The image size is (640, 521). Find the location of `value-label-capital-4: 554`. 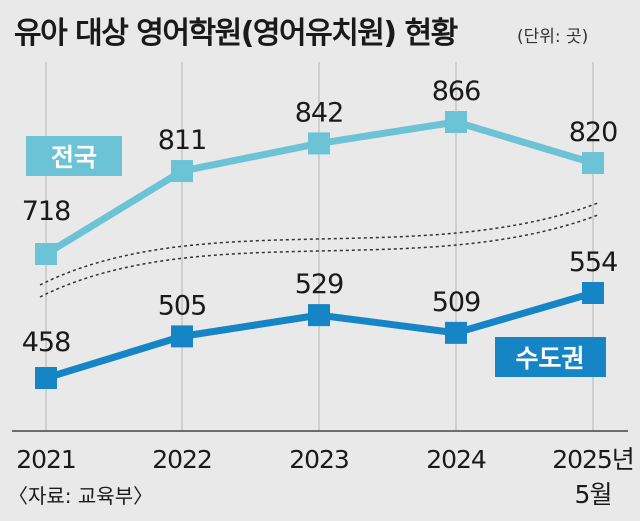

value-label-capital-4: 554 is located at coordinates (593, 262).